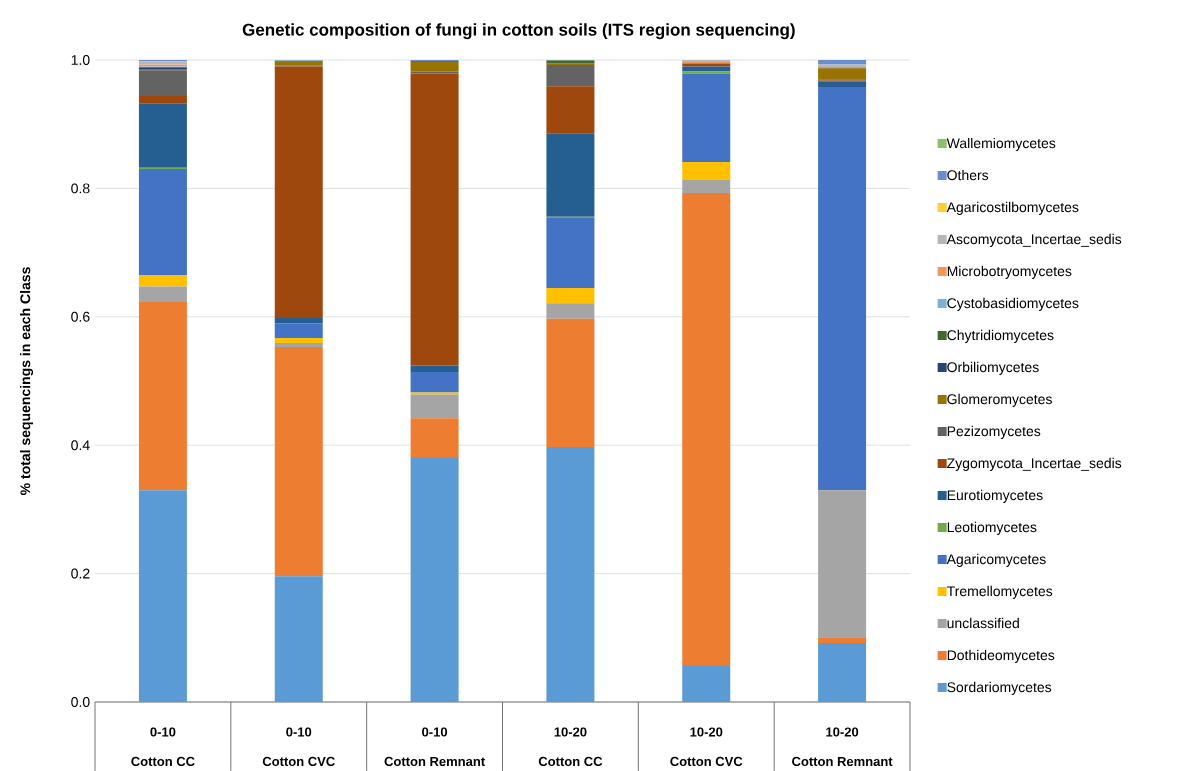 The width and height of the screenshot is (1186, 771). What do you see at coordinates (983, 623) in the screenshot?
I see `legend-label: unclassified` at bounding box center [983, 623].